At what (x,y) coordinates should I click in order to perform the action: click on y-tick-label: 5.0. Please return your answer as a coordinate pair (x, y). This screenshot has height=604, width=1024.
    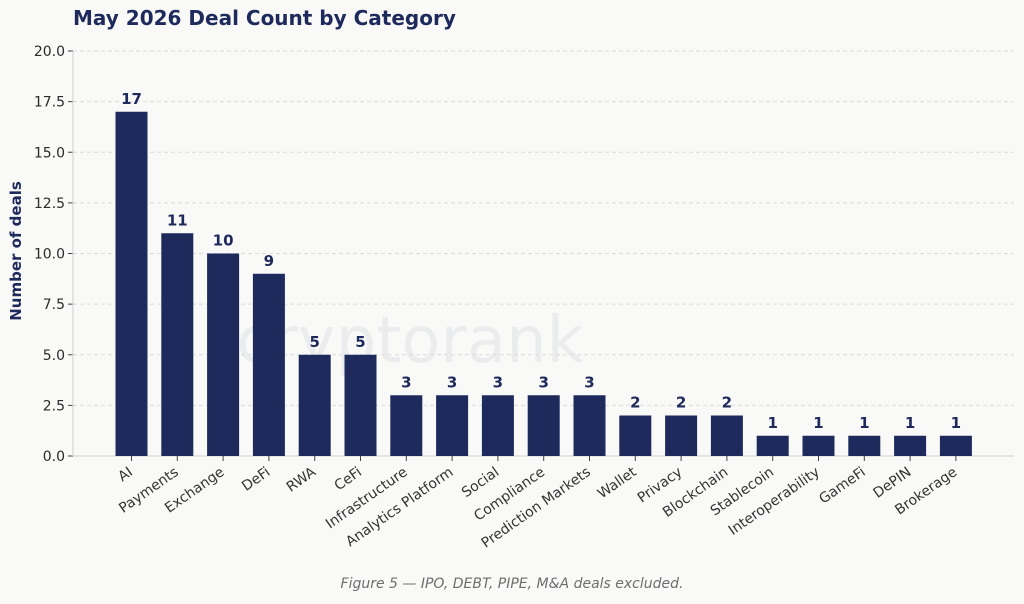
    Looking at the image, I should click on (54, 356).